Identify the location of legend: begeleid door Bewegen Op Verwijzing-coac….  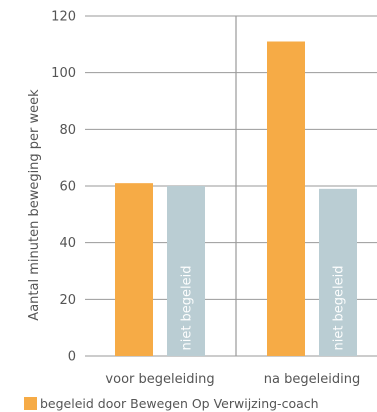
(171, 403).